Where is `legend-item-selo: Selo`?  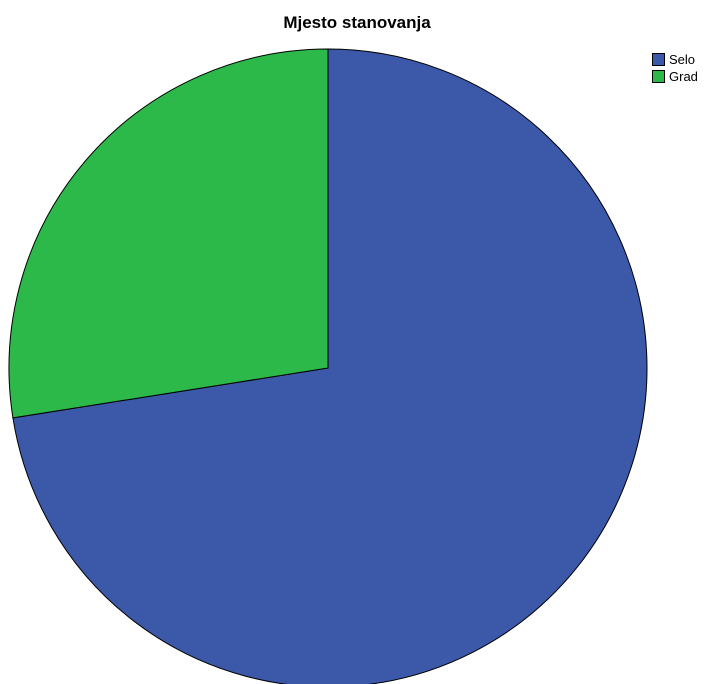
legend-item-selo: Selo is located at coordinates (675, 59).